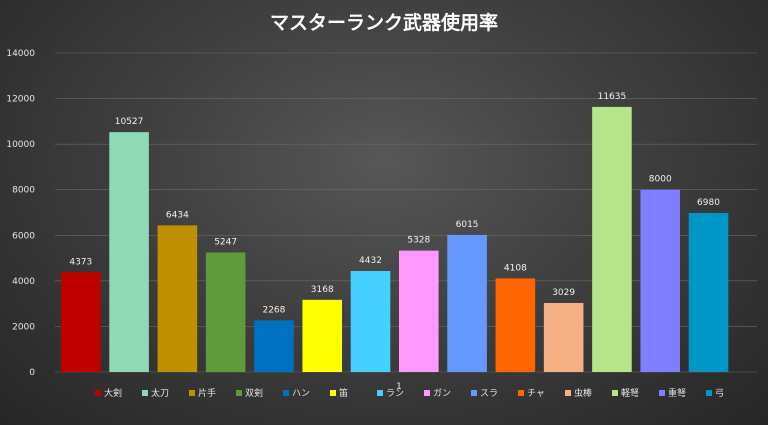  I want to click on data-label: 11635, so click(612, 97).